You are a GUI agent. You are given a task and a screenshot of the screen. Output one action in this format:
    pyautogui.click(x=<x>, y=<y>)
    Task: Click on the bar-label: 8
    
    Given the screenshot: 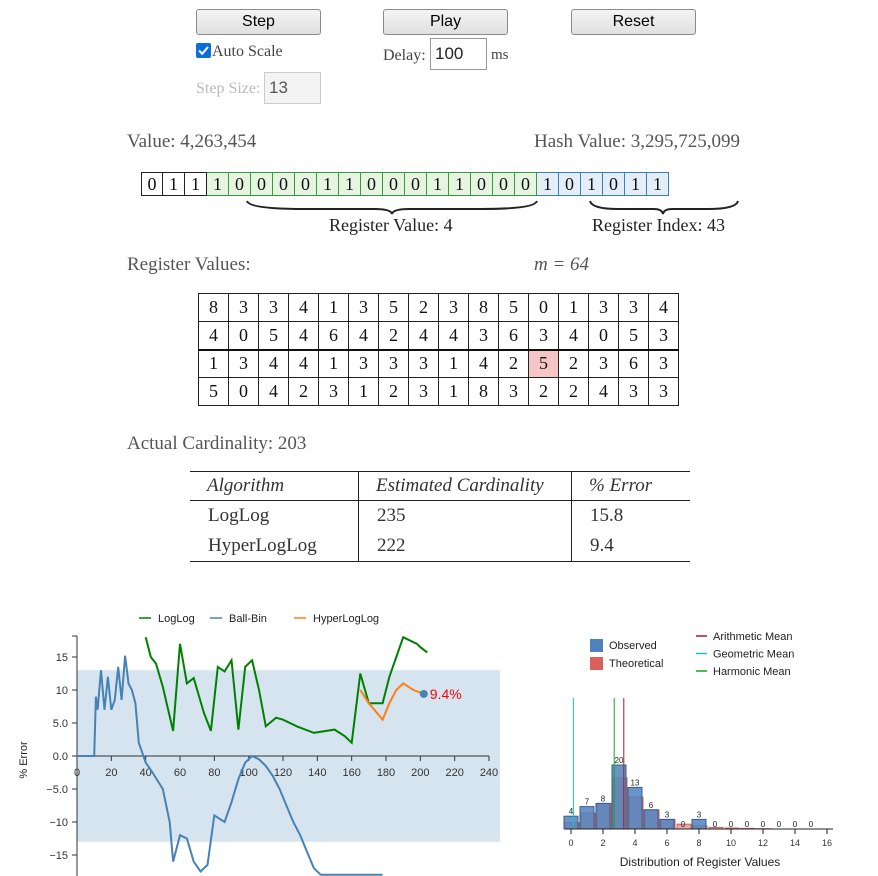 What is the action you would take?
    pyautogui.click(x=603, y=798)
    